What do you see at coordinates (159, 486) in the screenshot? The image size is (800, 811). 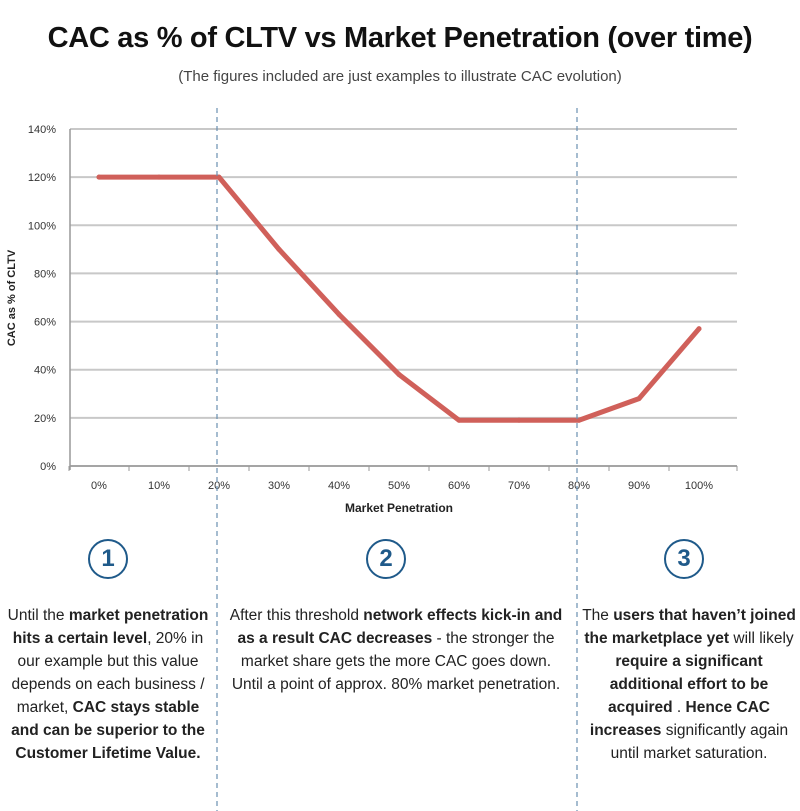 I see `x-tick-label: 10%` at bounding box center [159, 486].